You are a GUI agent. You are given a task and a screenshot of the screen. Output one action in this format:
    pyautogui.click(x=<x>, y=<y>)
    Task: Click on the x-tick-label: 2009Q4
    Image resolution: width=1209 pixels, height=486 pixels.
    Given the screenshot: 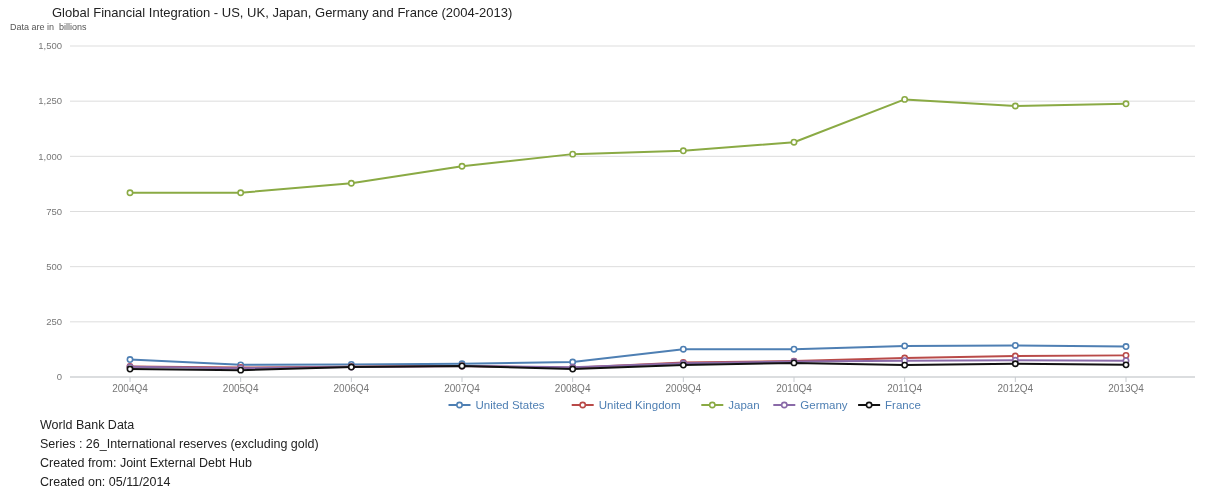 What is the action you would take?
    pyautogui.click(x=683, y=388)
    